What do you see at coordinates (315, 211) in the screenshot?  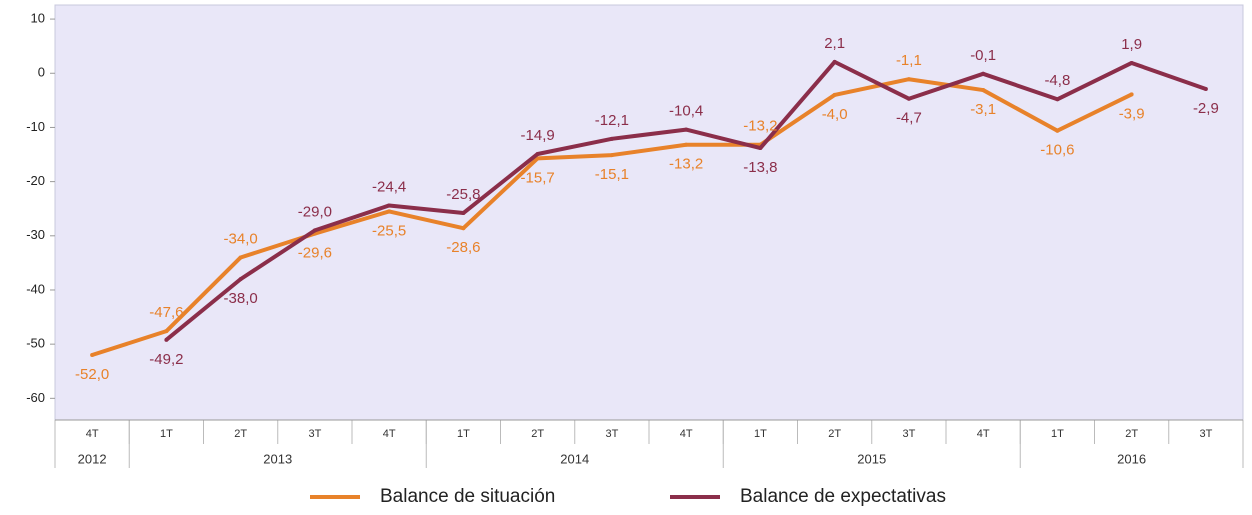 I see `data-label: -29,0` at bounding box center [315, 211].